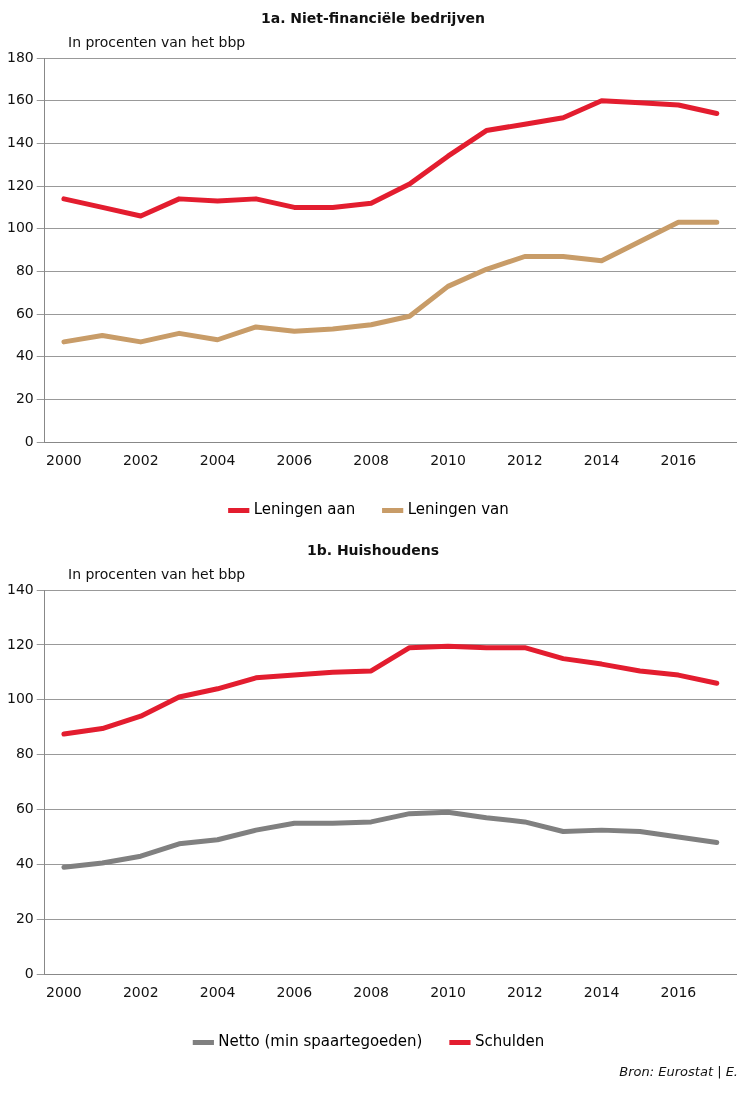 Image resolution: width=746 pixels, height=1117 pixels. What do you see at coordinates (373, 550) in the screenshot?
I see `chart-title: 1b. Huishoudens` at bounding box center [373, 550].